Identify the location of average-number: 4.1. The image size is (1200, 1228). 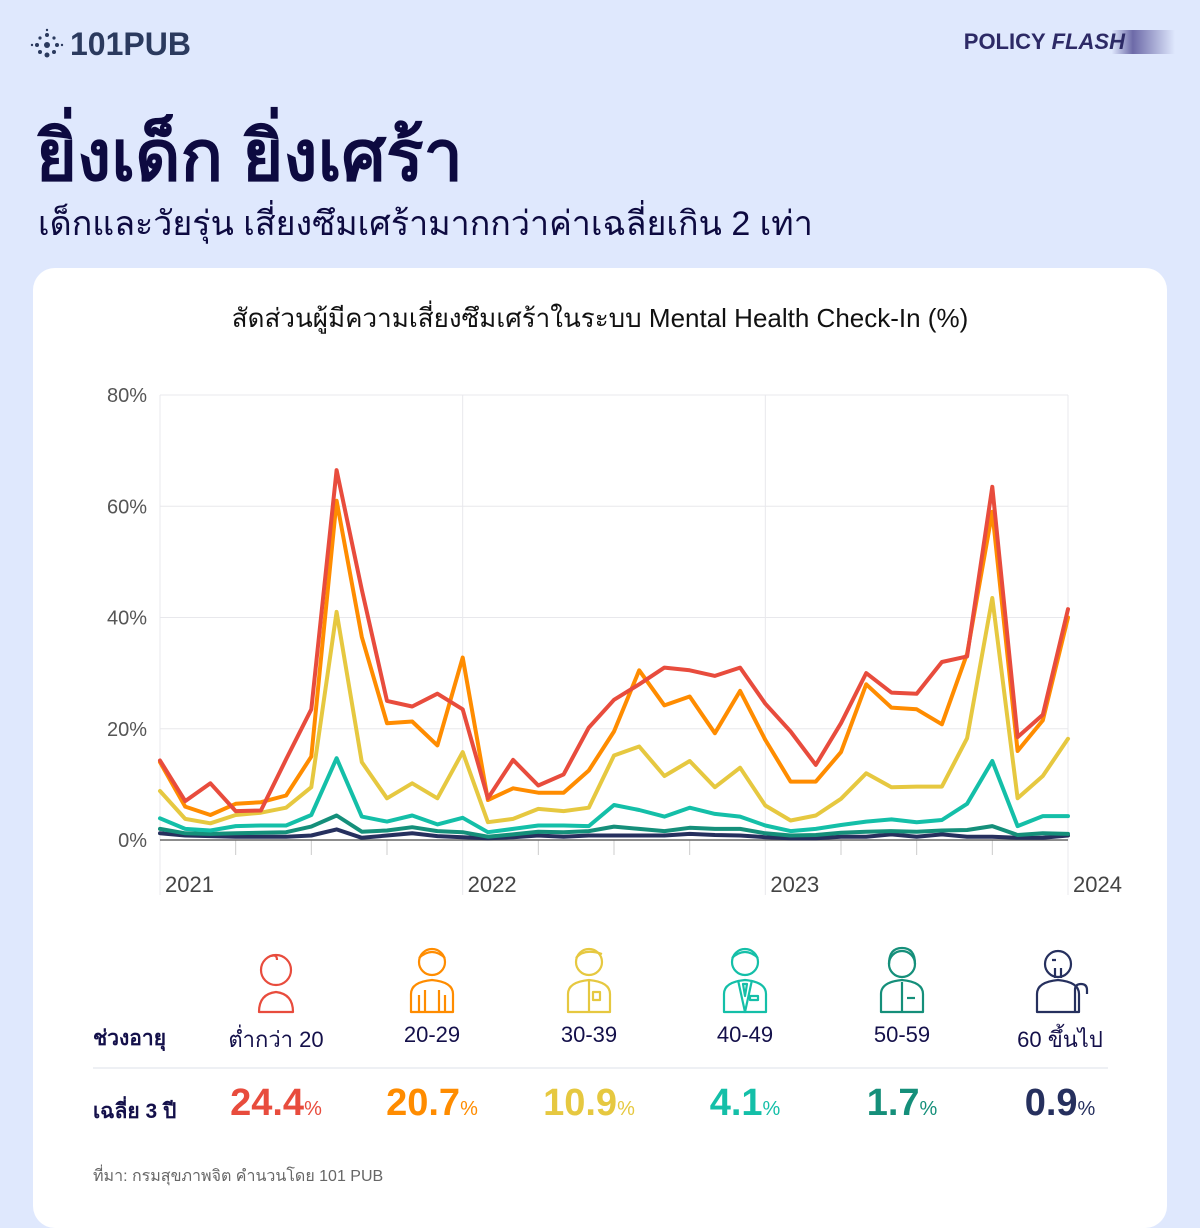
(736, 1103).